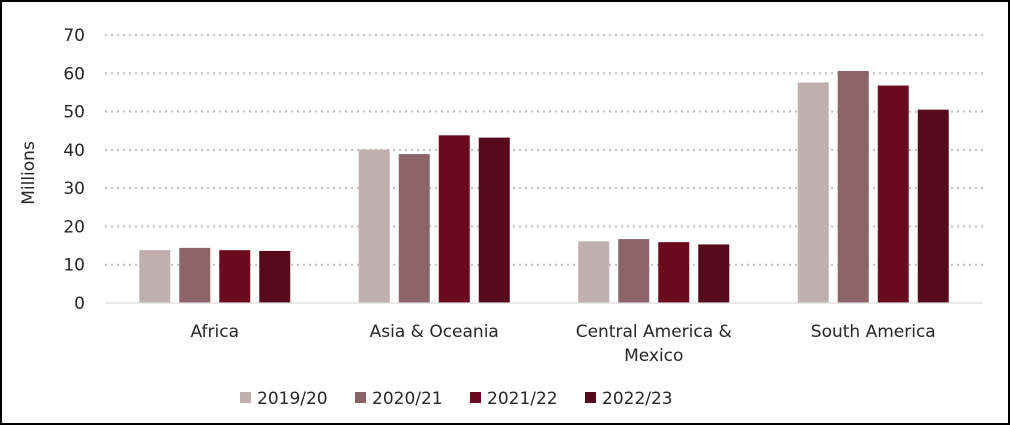 The width and height of the screenshot is (1010, 425). I want to click on y-axis-label: Millions, so click(29, 173).